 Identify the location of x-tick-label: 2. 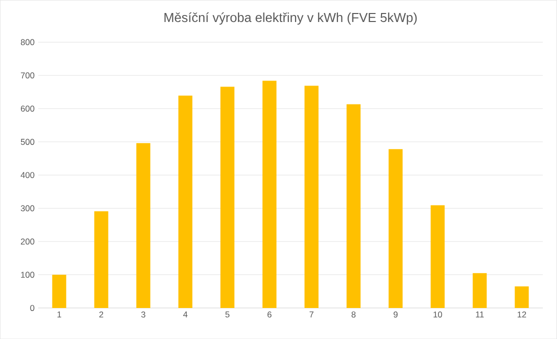
(101, 314).